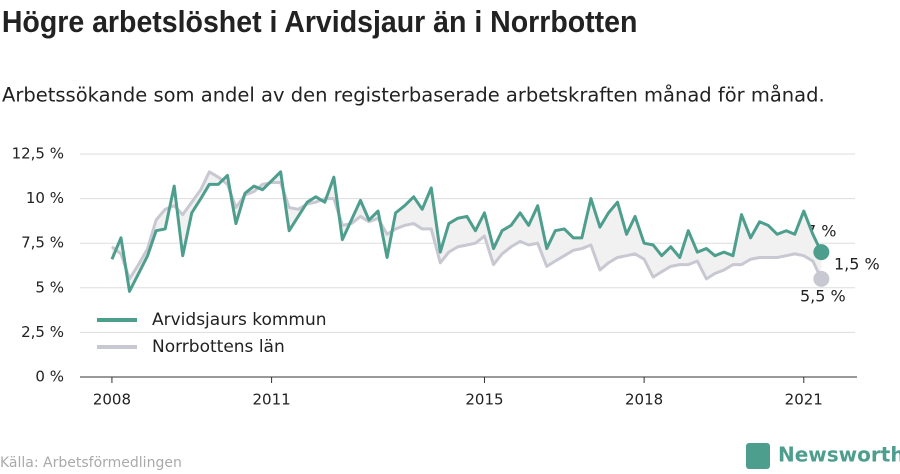  Describe the element at coordinates (644, 400) in the screenshot. I see `x-tick-label: 2018` at that location.